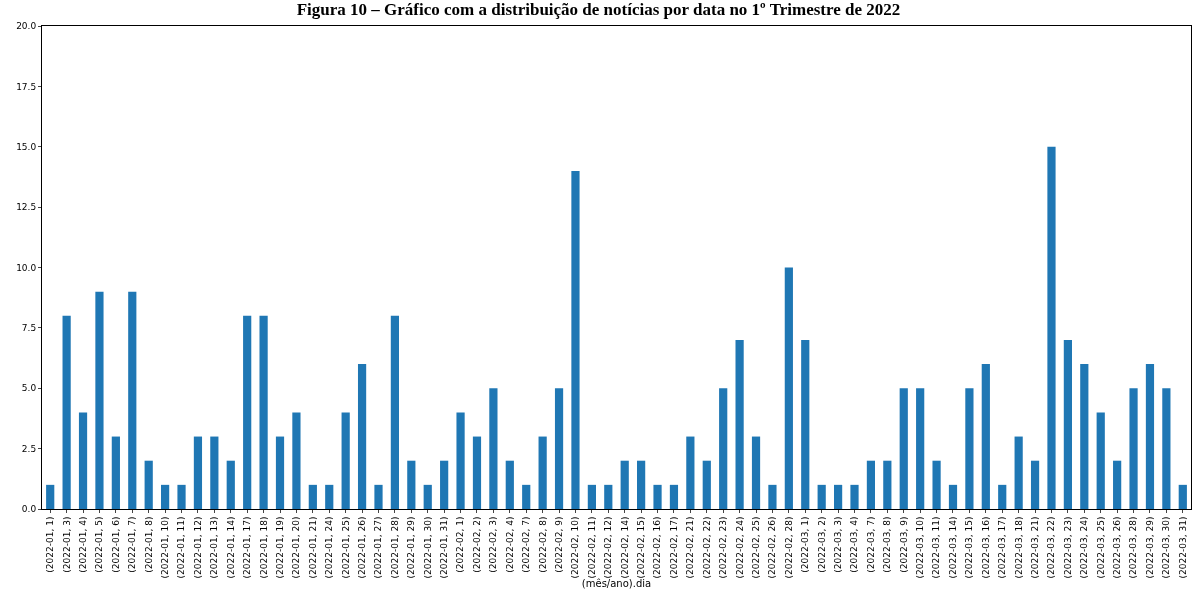  Describe the element at coordinates (29, 388) in the screenshot. I see `y-tick-label: 5.0` at that location.